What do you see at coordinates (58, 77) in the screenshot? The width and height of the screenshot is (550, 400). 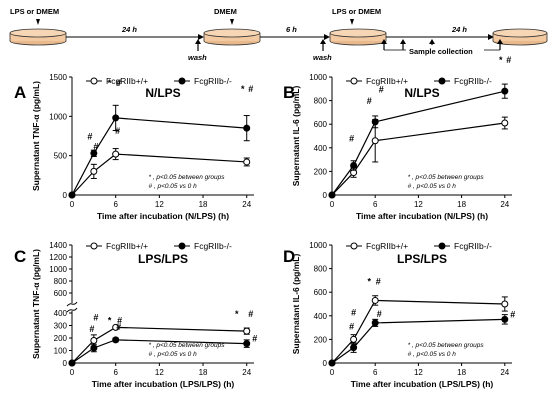 I see `y-tick-label: 1500` at bounding box center [58, 77].